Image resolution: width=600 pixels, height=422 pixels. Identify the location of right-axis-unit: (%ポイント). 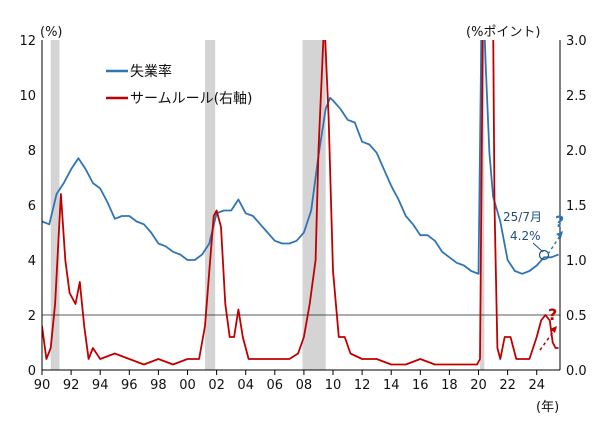
(503, 32).